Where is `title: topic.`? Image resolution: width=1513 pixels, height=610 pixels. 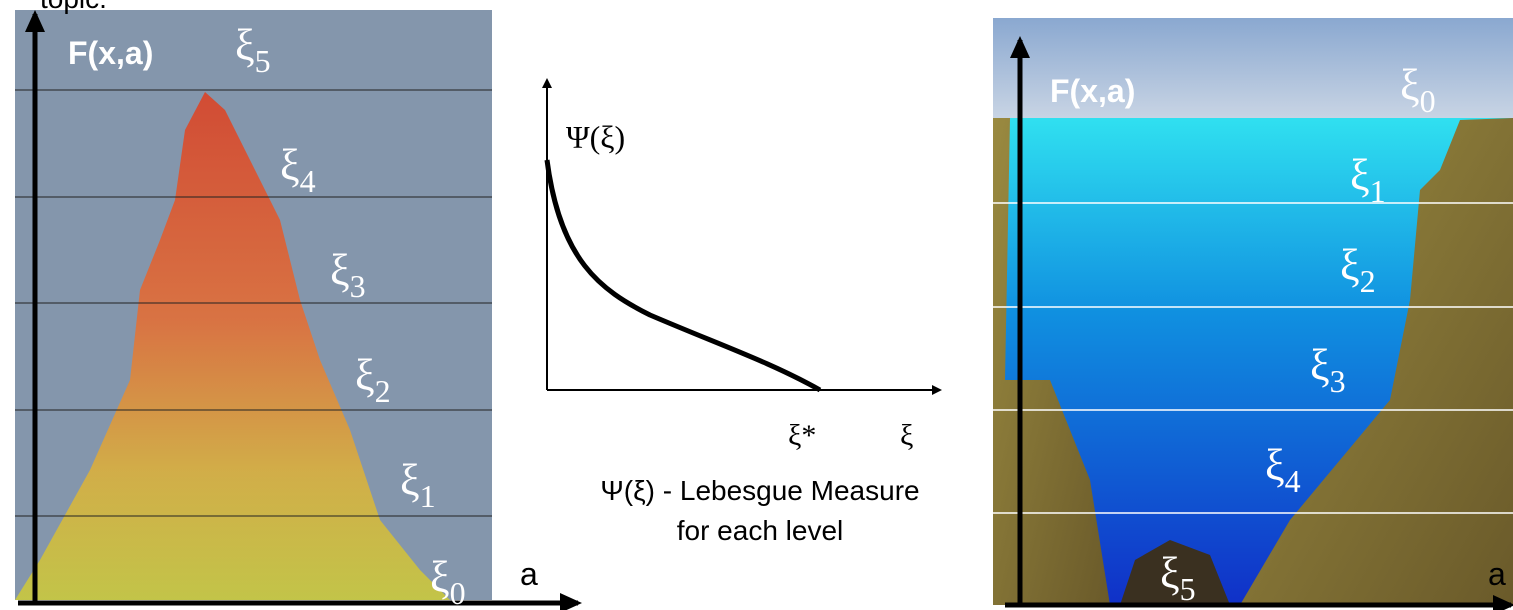 title: topic. is located at coordinates (73, 7).